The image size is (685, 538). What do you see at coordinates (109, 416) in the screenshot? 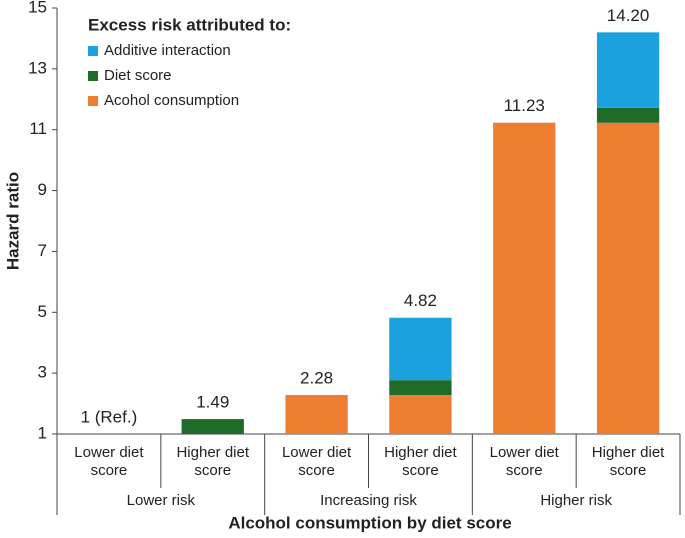
I see `value-label: 1 (Ref.)` at bounding box center [109, 416].